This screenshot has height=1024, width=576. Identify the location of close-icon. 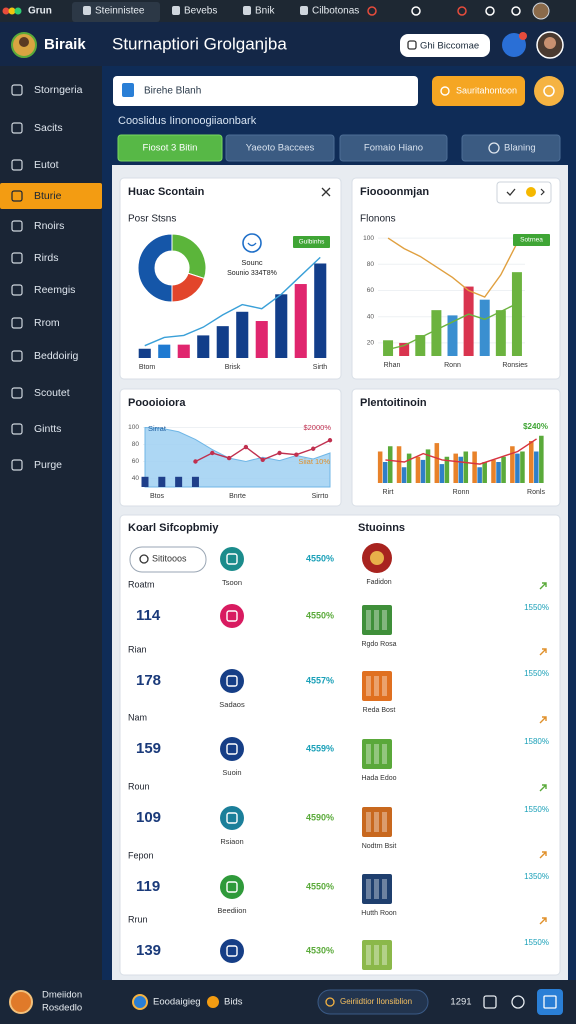
(326, 192).